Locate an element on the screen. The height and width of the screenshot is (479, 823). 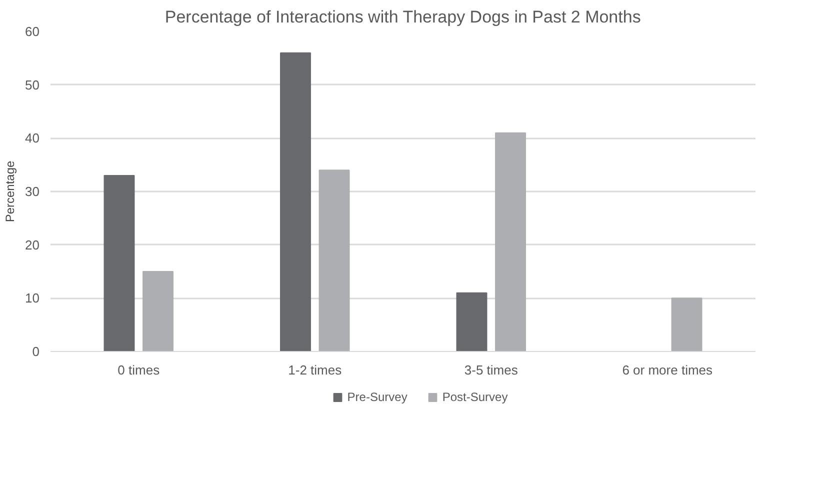
legend-label: Pre-Survey is located at coordinates (377, 397).